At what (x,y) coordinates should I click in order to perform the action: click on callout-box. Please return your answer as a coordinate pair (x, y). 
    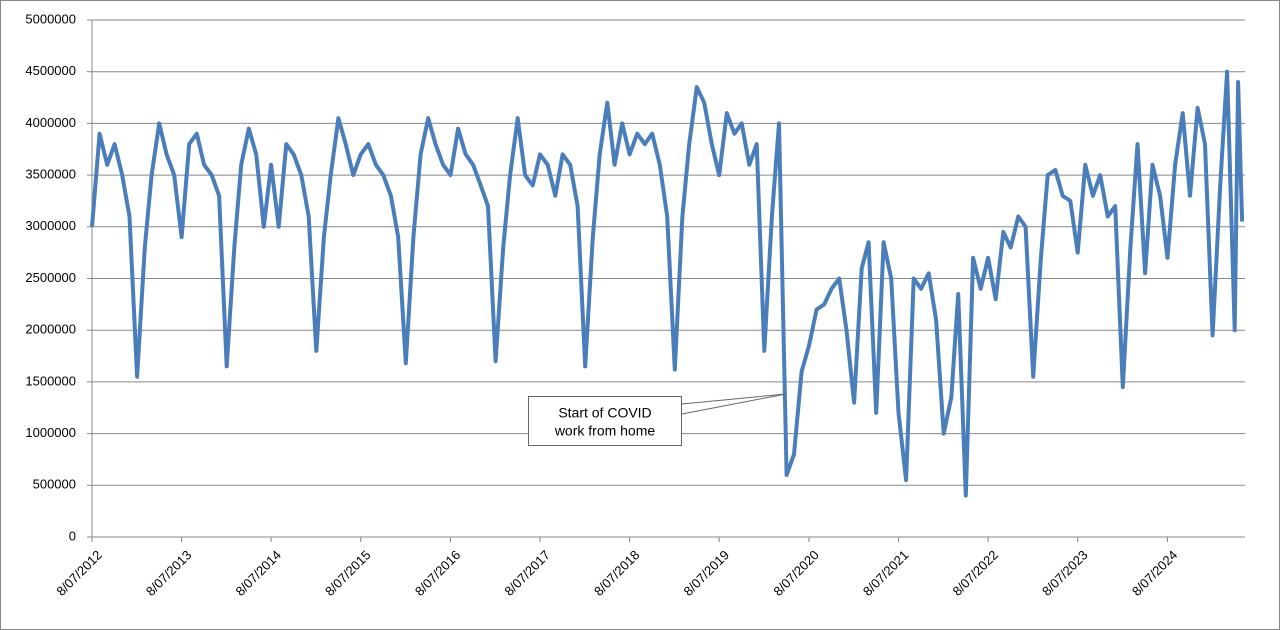
    Looking at the image, I should click on (605, 421).